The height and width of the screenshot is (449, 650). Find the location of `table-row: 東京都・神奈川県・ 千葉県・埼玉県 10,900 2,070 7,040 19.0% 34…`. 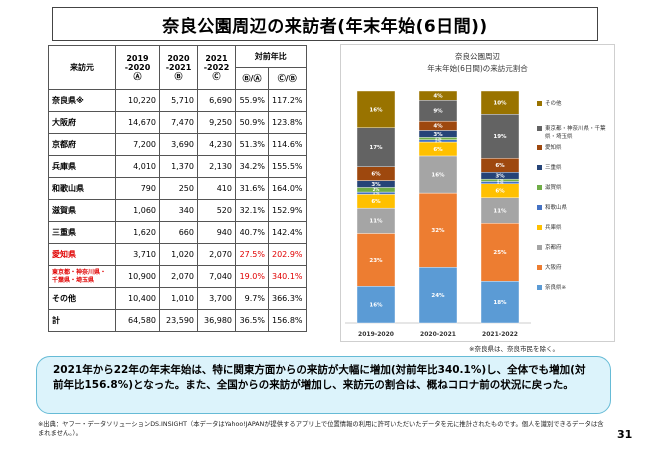

table-row: 東京都・神奈川県・ 千葉県・埼玉県 10,900 2,070 7,040 19.0% 34… is located at coordinates (177, 276).